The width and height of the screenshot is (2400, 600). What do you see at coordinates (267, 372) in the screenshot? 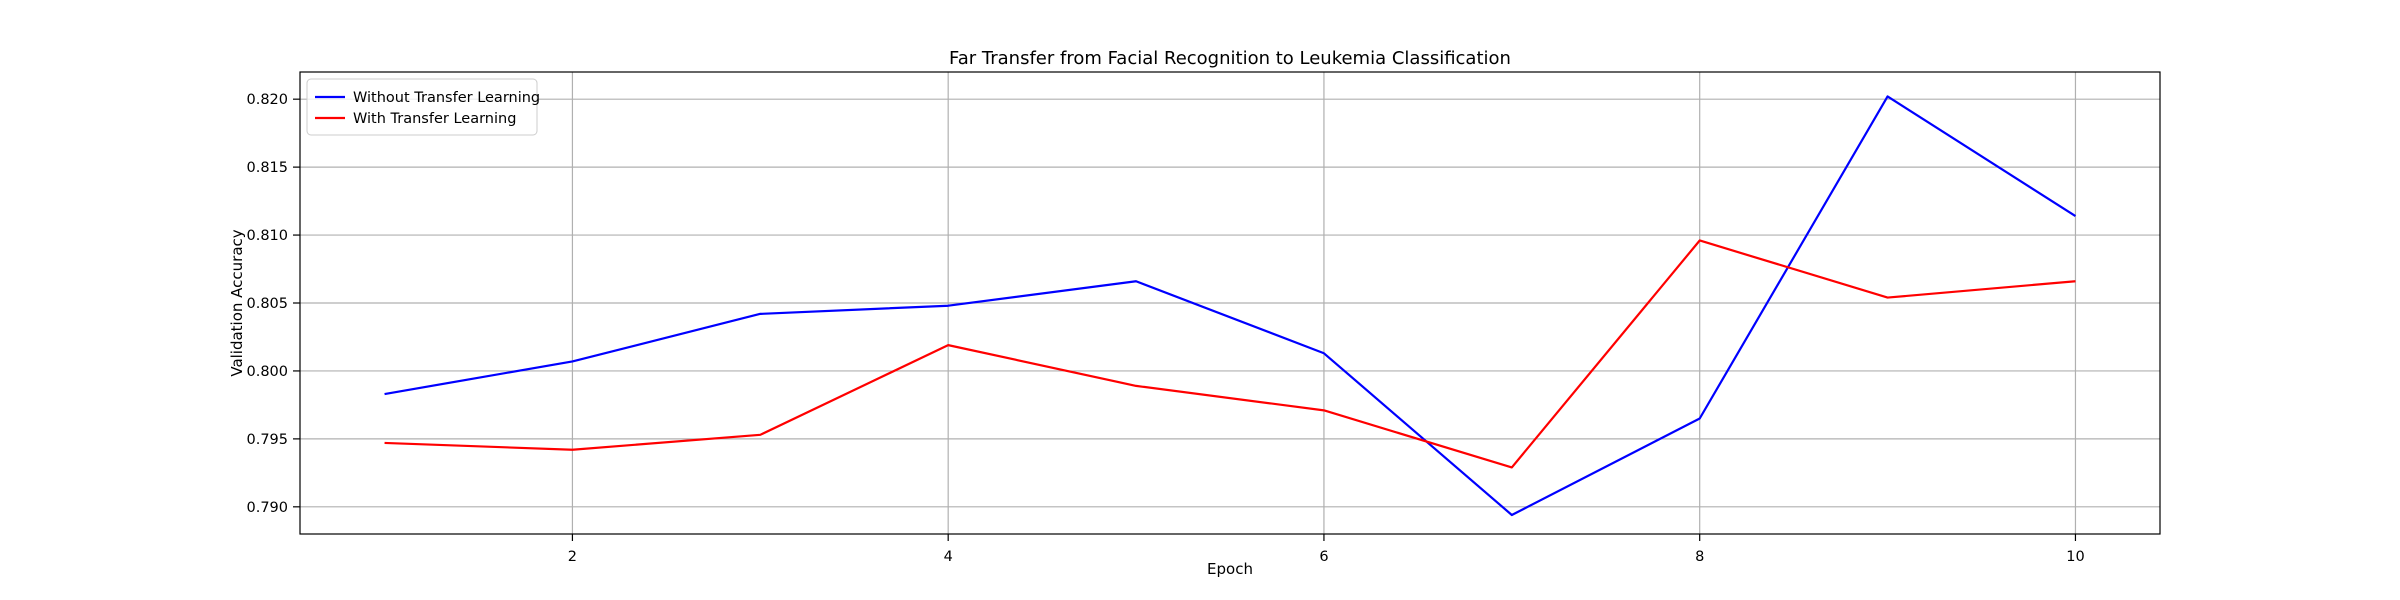
I see `y-tick-label: 0.800` at bounding box center [267, 372].